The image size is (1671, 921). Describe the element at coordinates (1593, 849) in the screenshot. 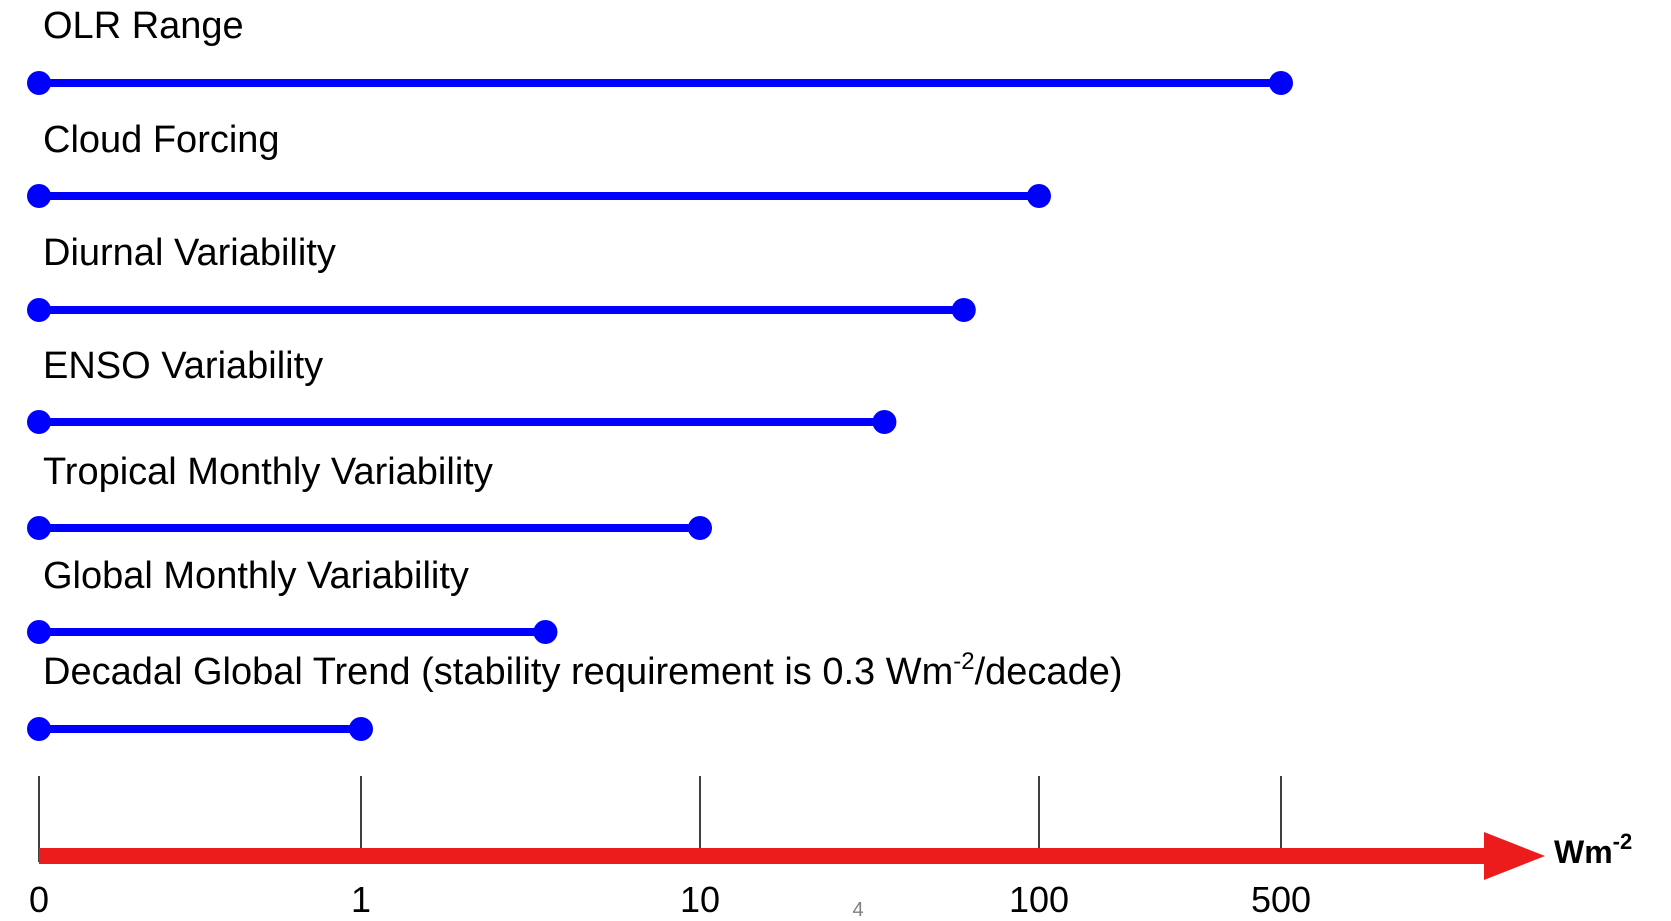

I see `axis-unit-label: Wm-2` at that location.